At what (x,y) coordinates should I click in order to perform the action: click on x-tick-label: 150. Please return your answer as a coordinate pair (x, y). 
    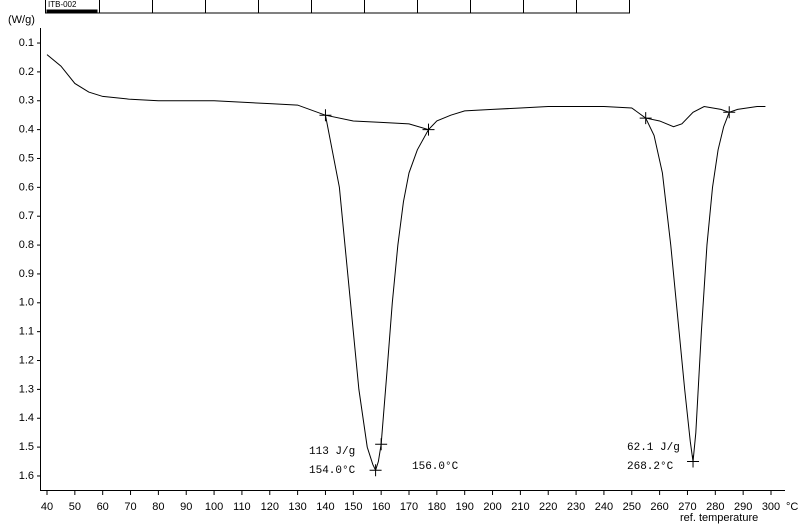
    Looking at the image, I should click on (353, 507).